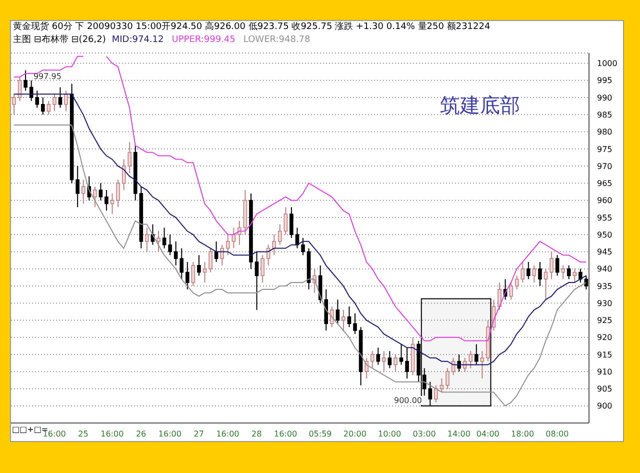 The height and width of the screenshot is (473, 640). Describe the element at coordinates (604, 406) in the screenshot. I see `y-tick-label: 900` at that location.